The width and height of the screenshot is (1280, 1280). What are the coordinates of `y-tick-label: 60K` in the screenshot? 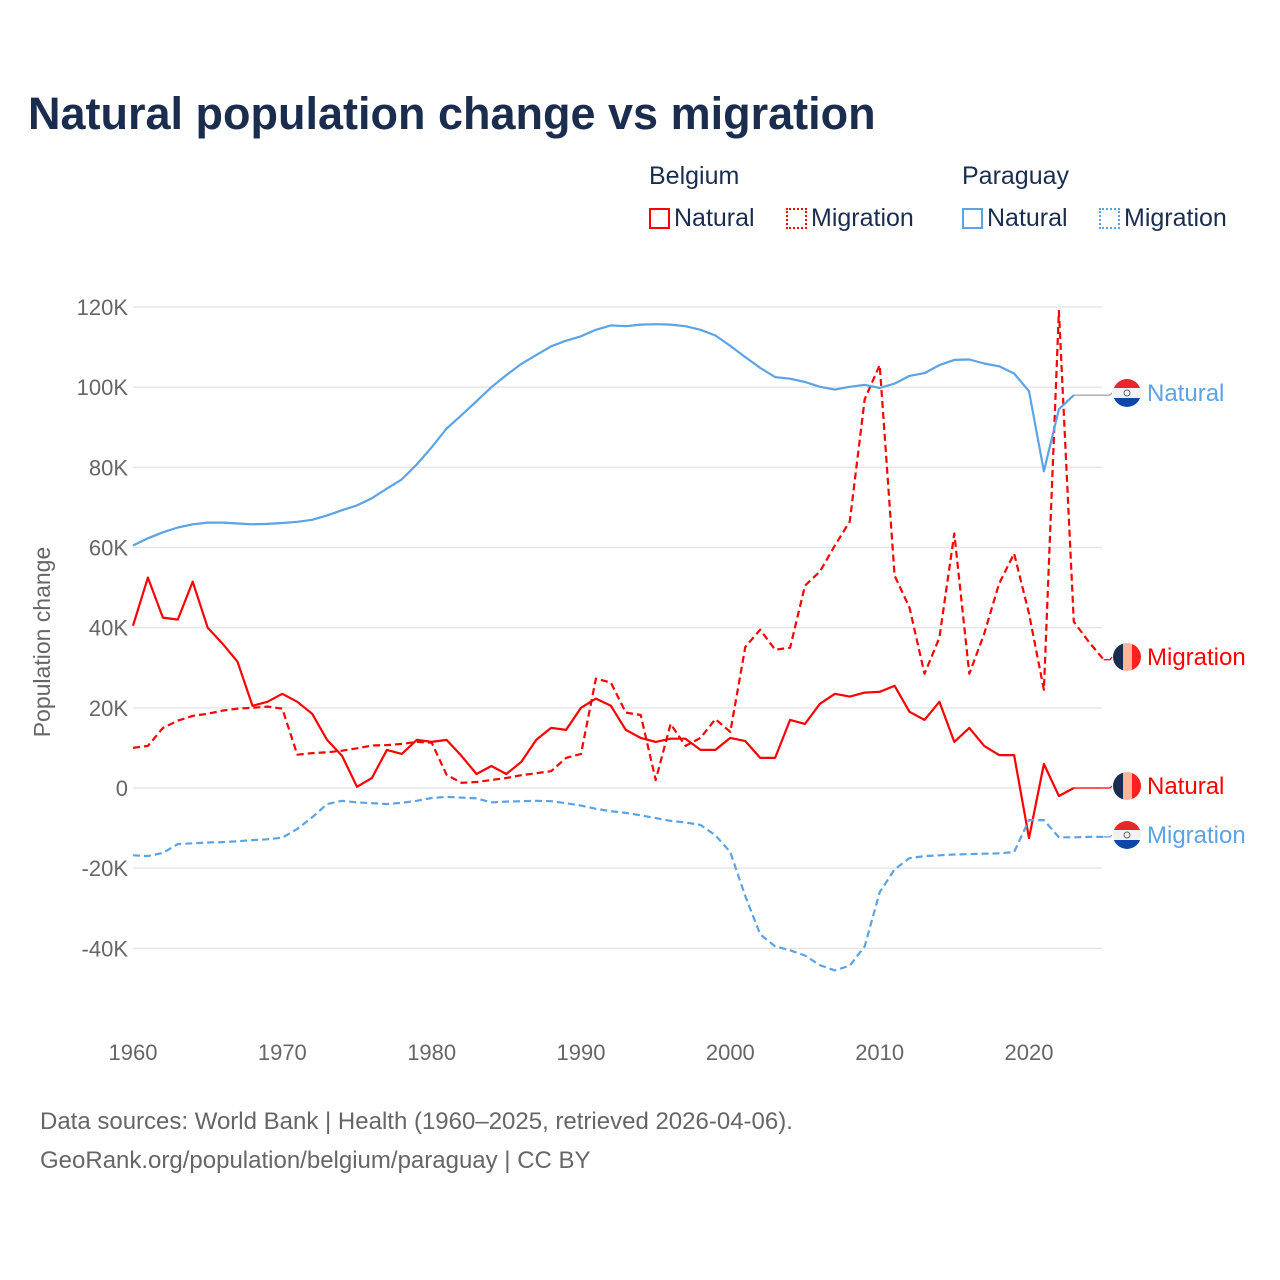 It's located at (108, 548).